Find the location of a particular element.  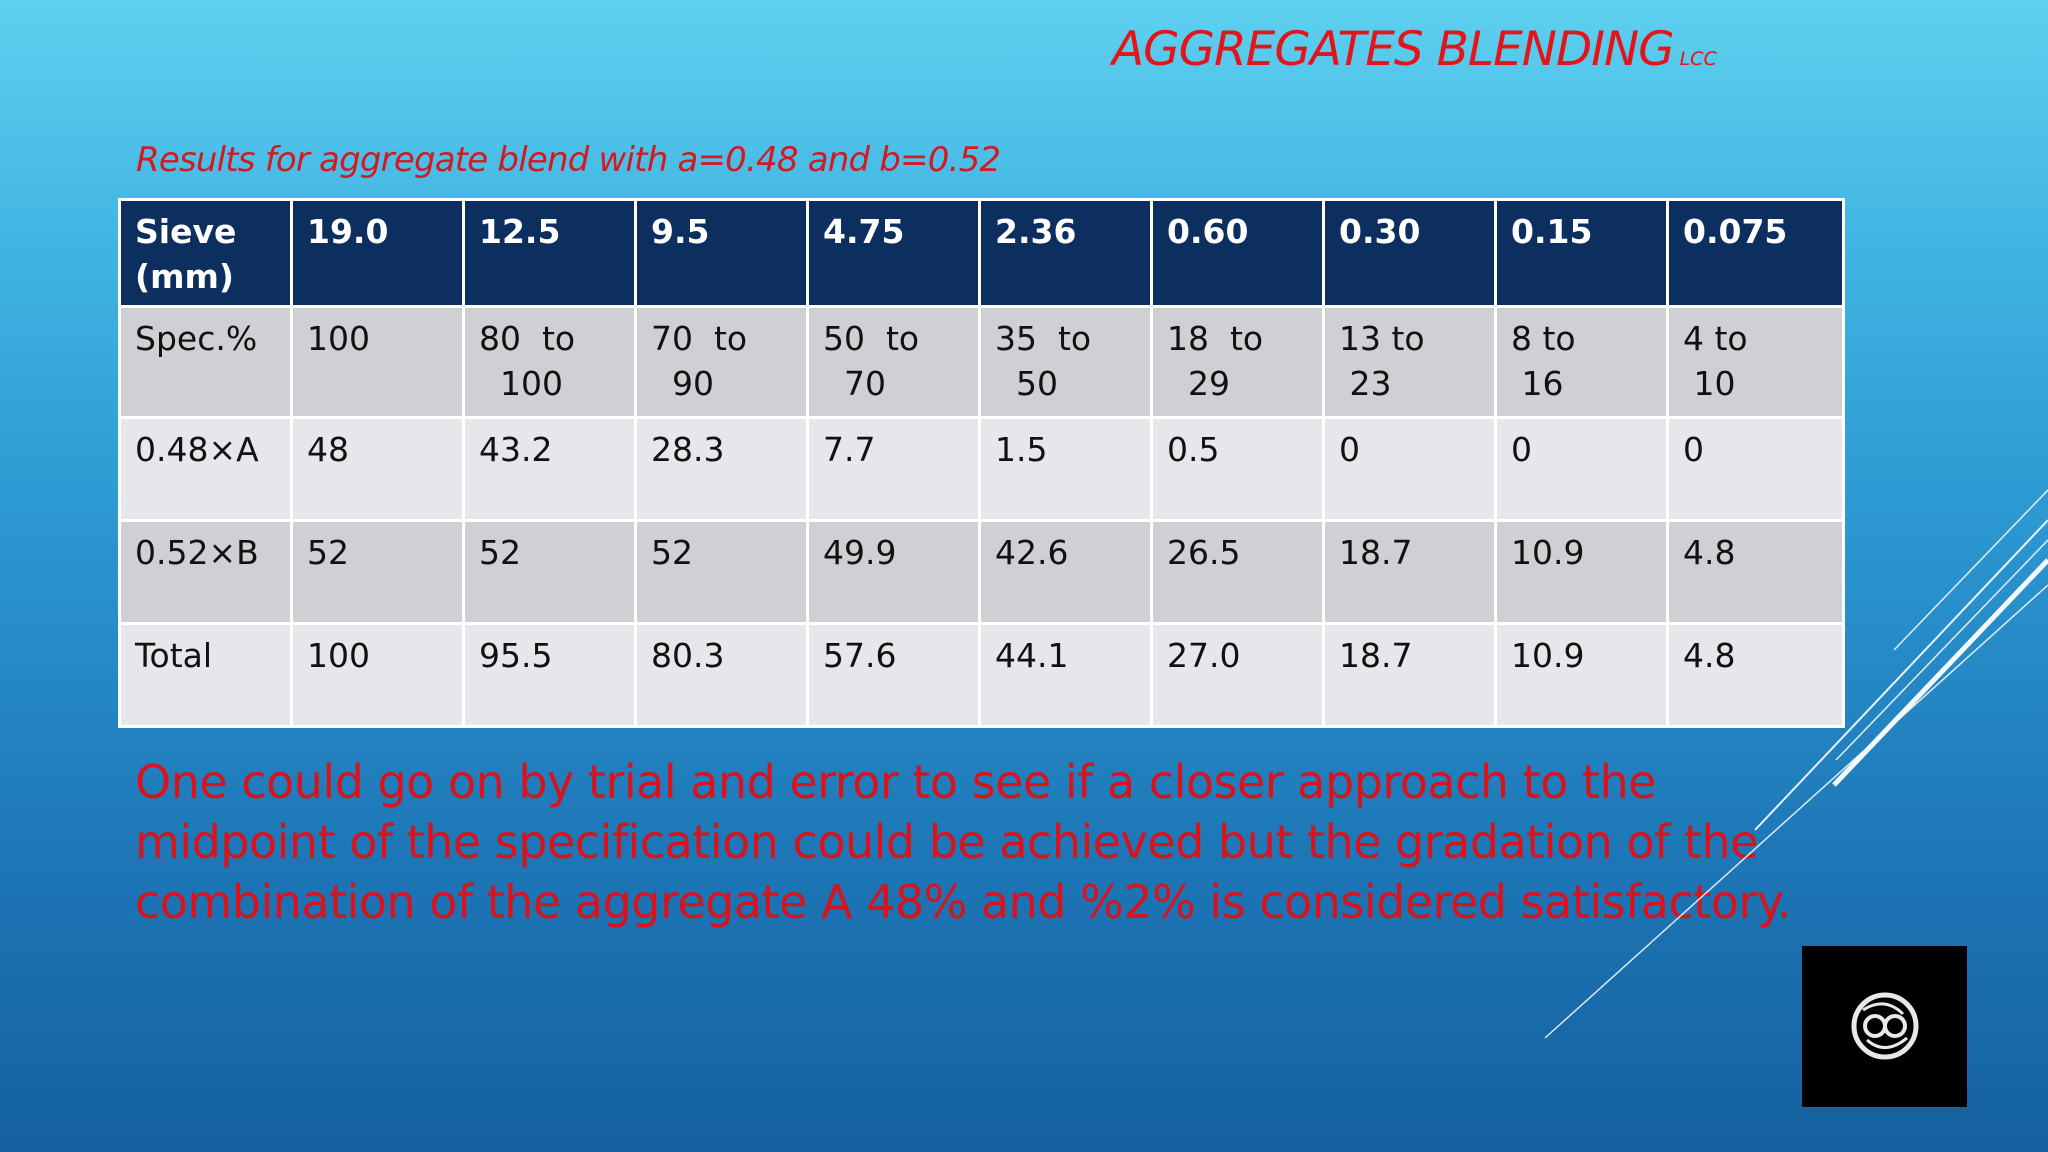

row-label-b: 0.52×B is located at coordinates (205, 572).